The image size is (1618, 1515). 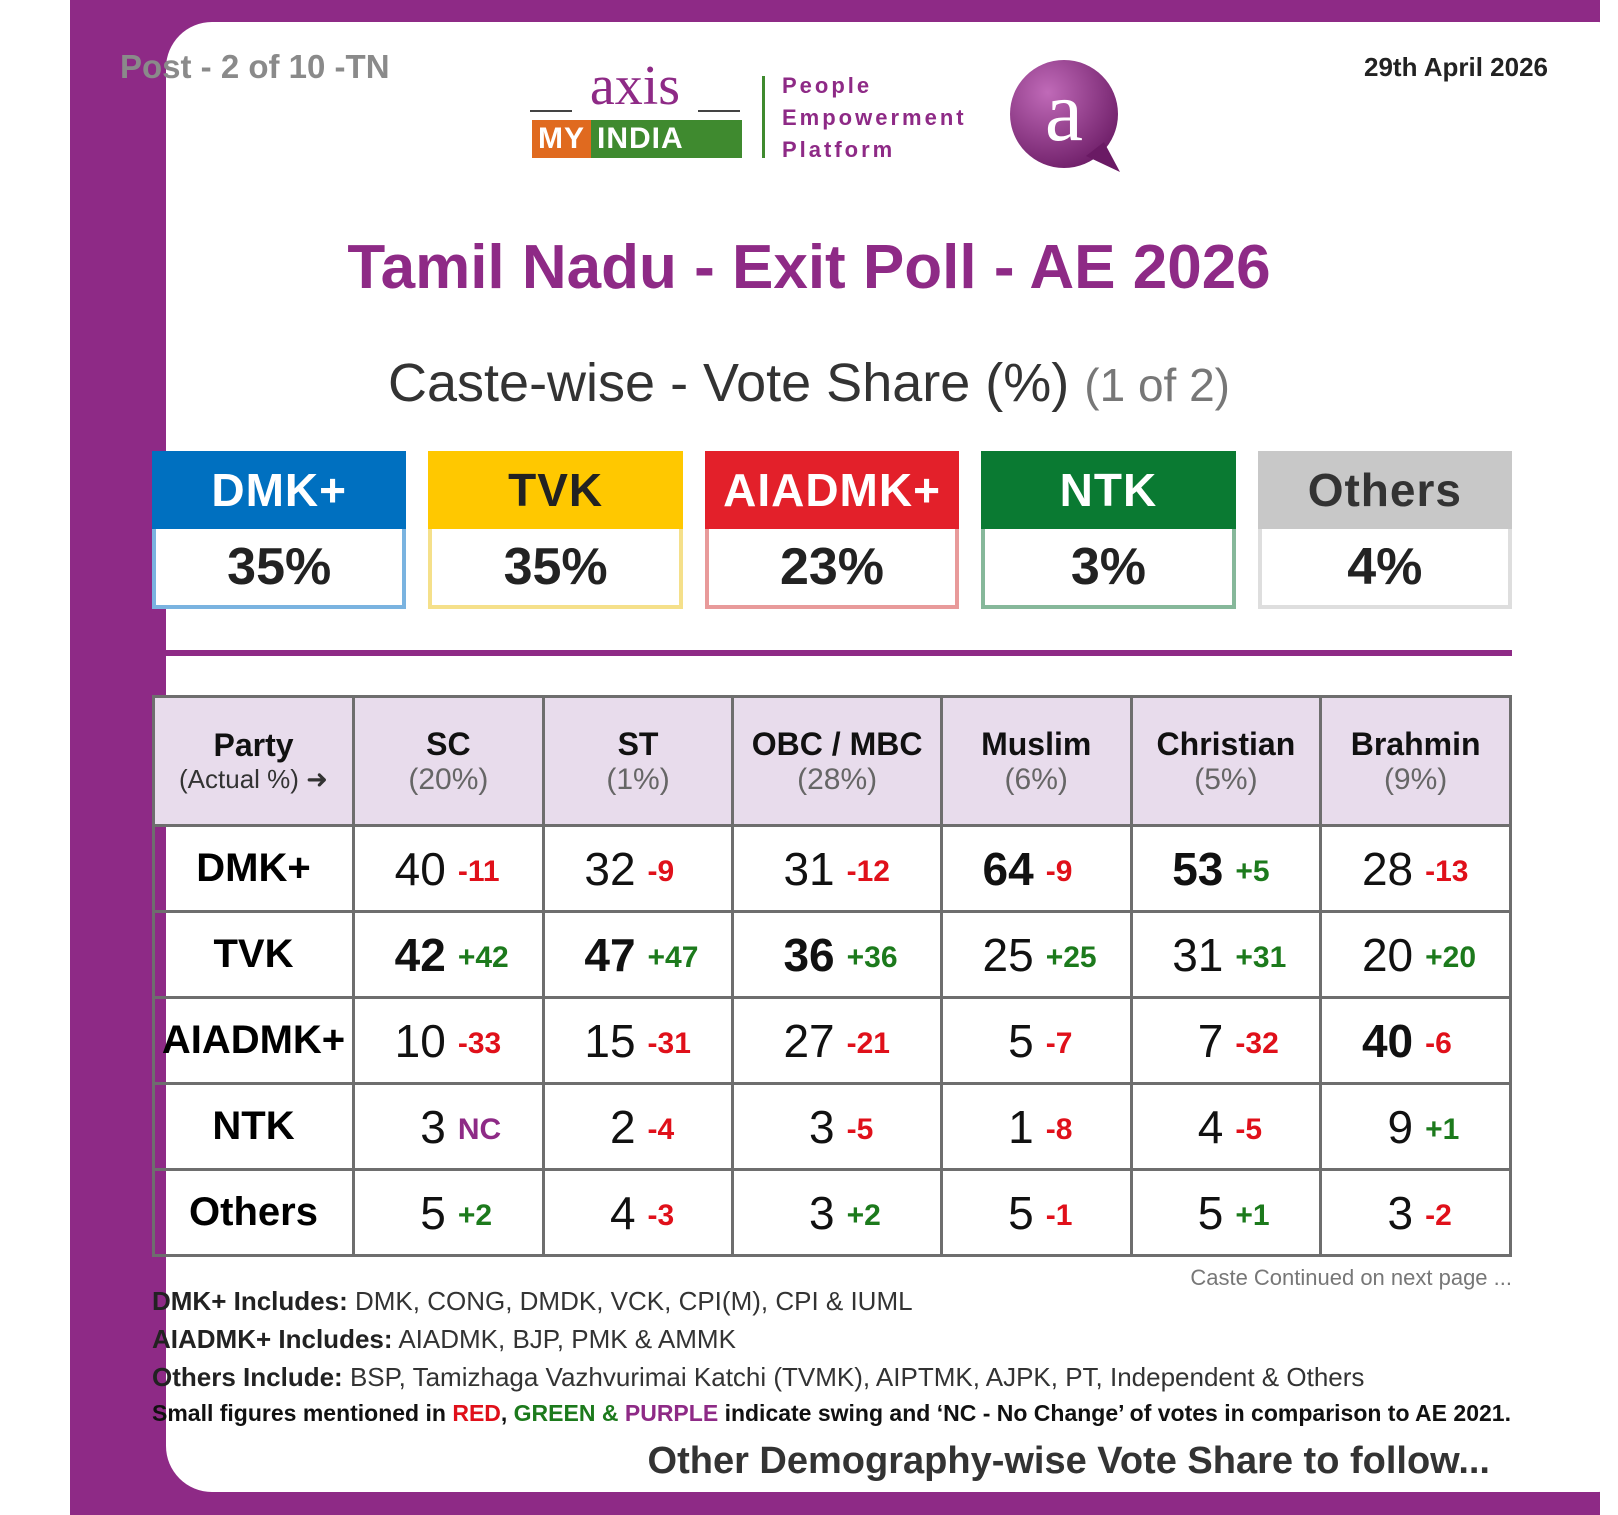 I want to click on vote-share-cell: 32 -9, so click(x=638, y=868).